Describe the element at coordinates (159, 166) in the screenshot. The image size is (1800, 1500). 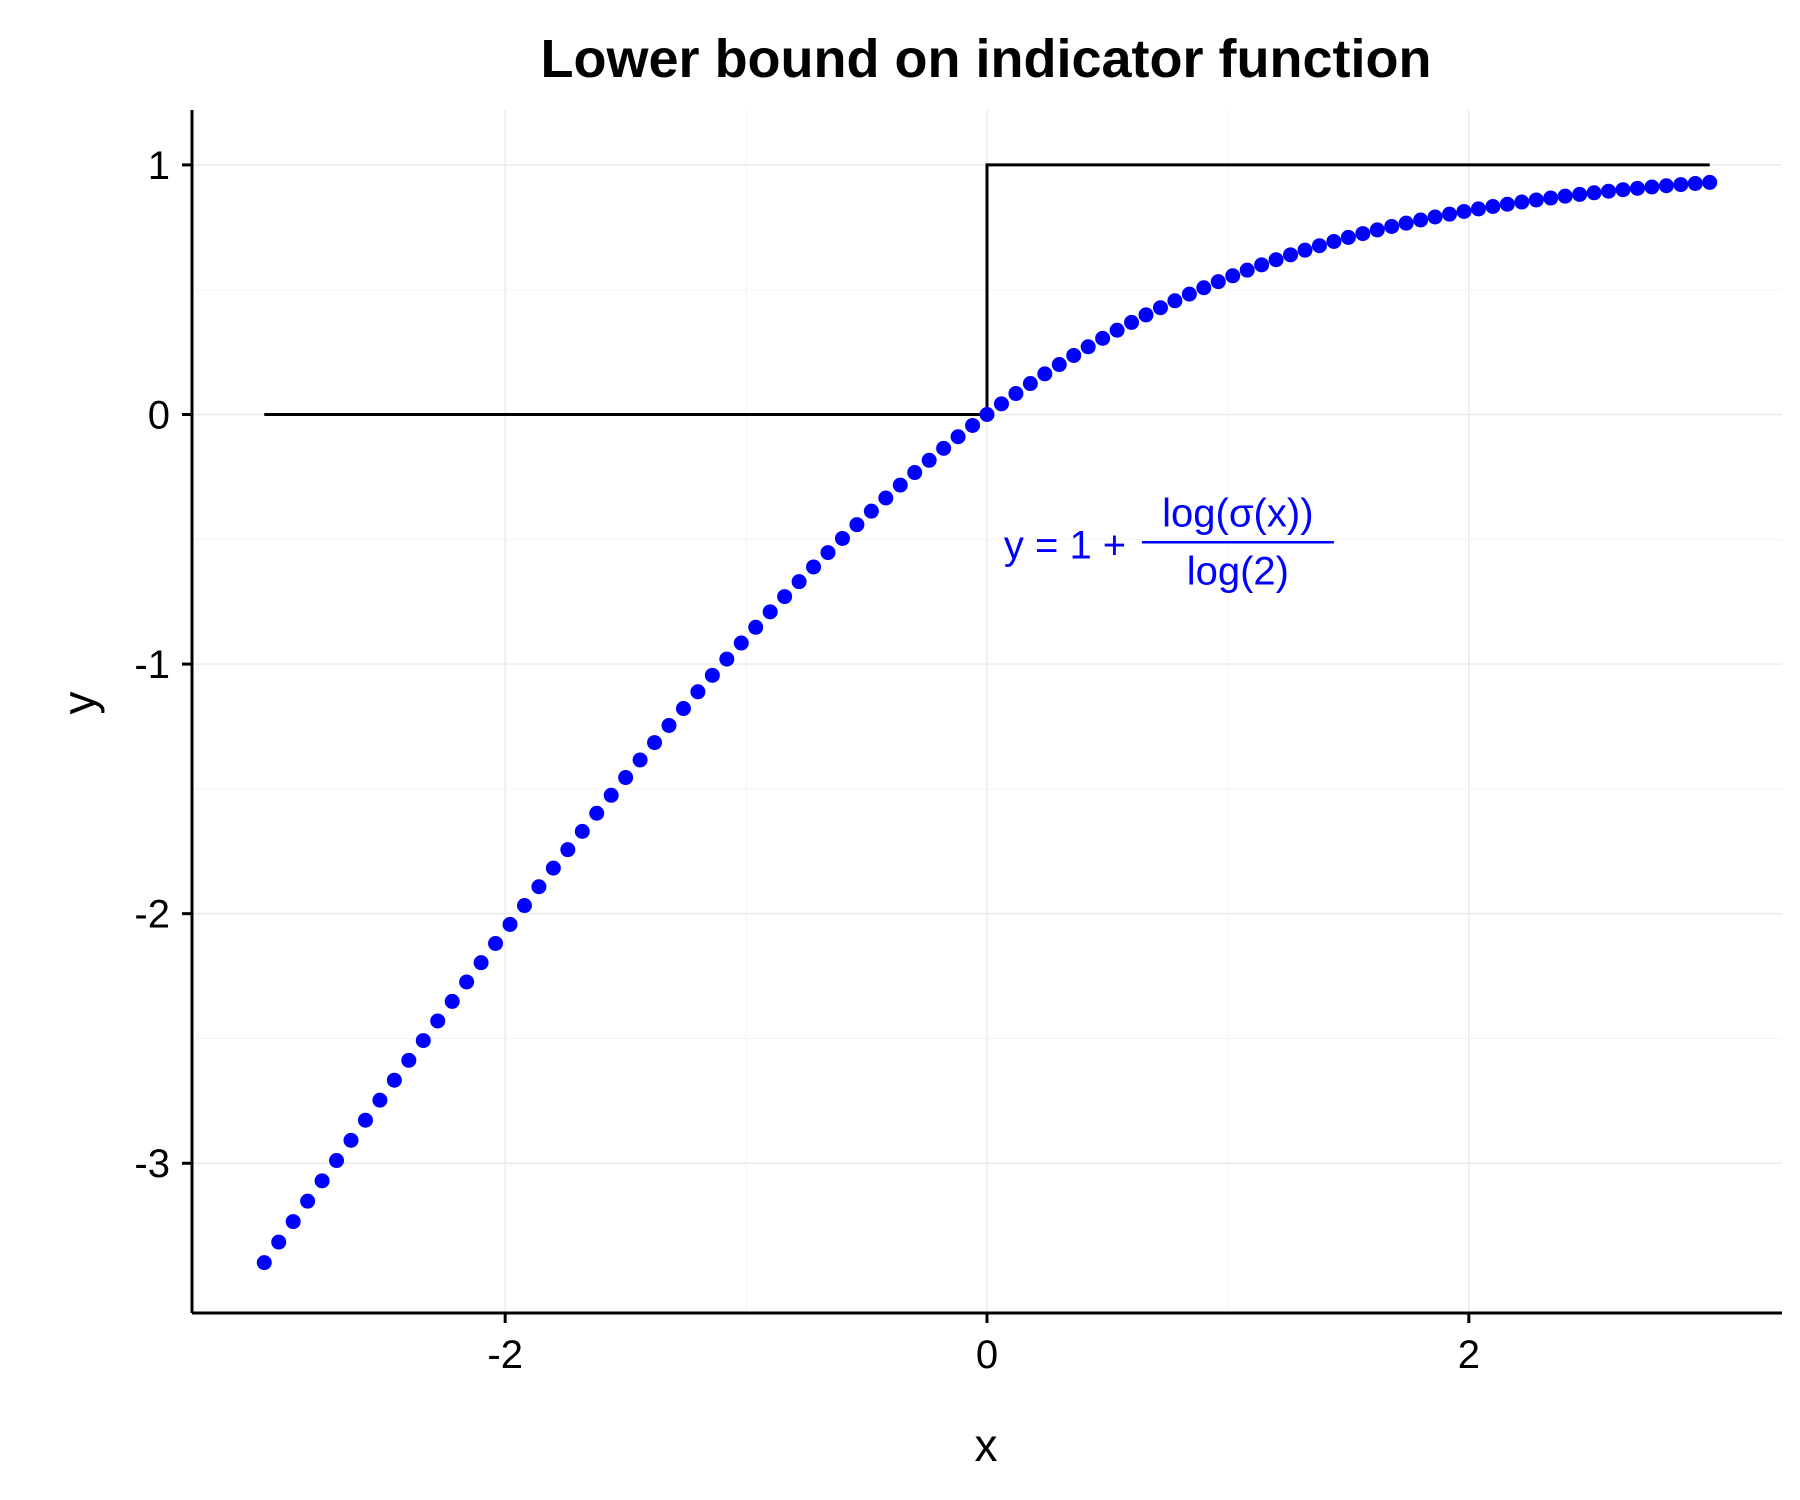
I see `y-tick-label: 1` at that location.